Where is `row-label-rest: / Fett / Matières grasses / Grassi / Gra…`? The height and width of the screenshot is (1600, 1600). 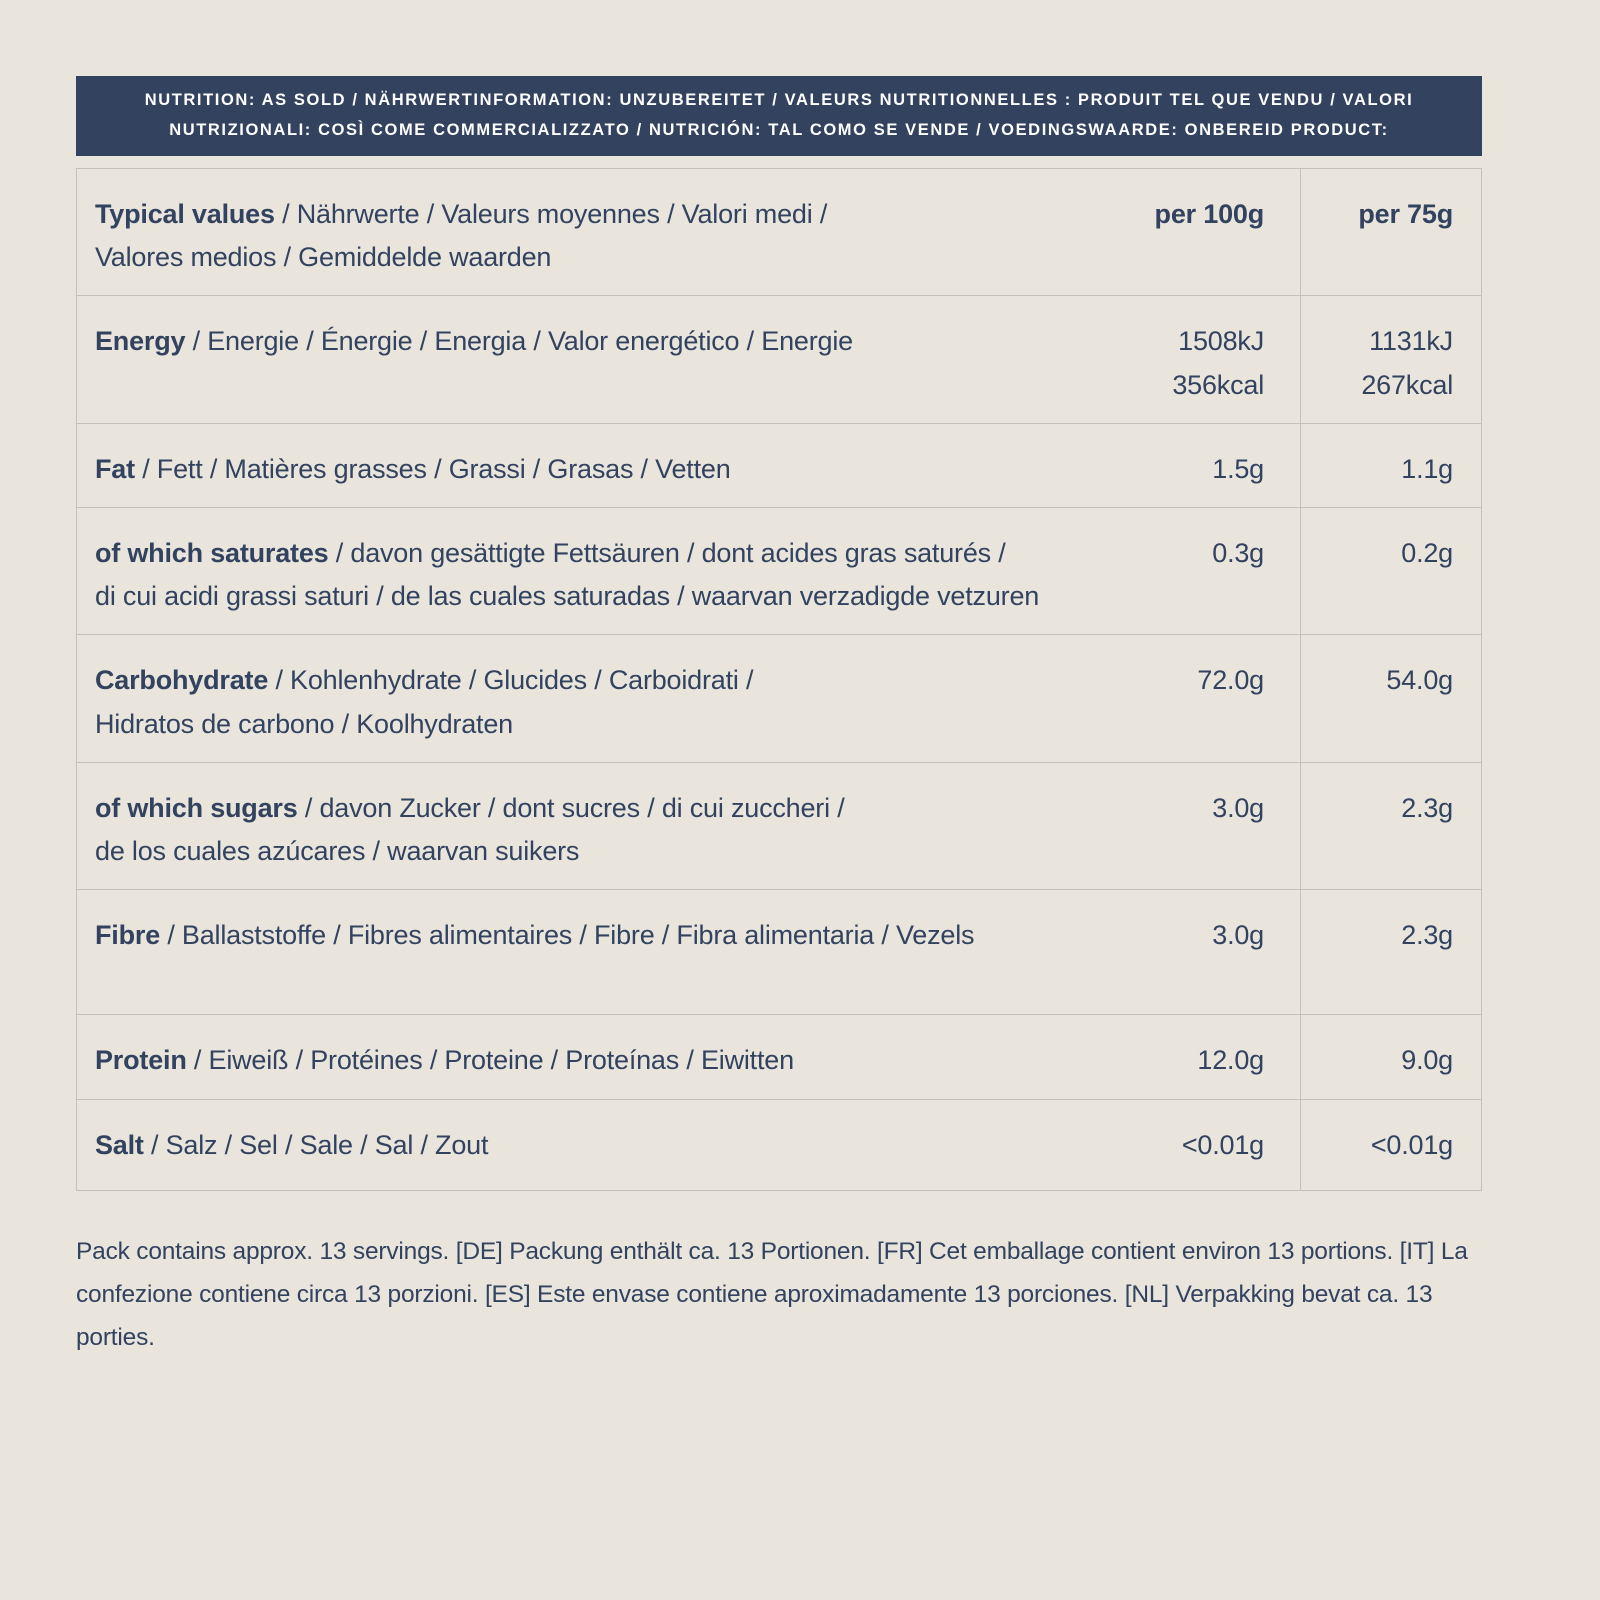
row-label-rest: / Fett / Matières grasses / Grassi / Gra… is located at coordinates (432, 468).